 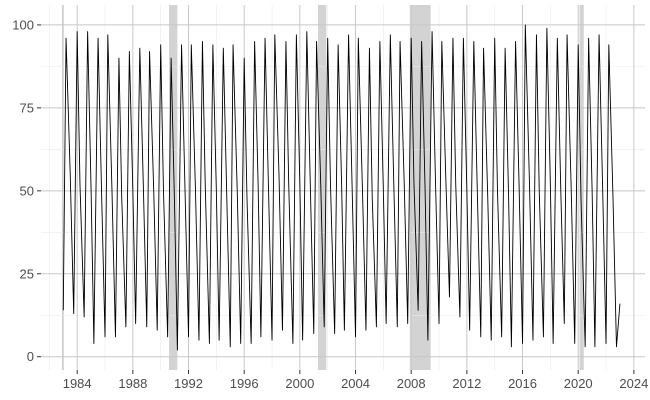 What do you see at coordinates (23, 24) in the screenshot?
I see `y-tick-label: 100` at bounding box center [23, 24].